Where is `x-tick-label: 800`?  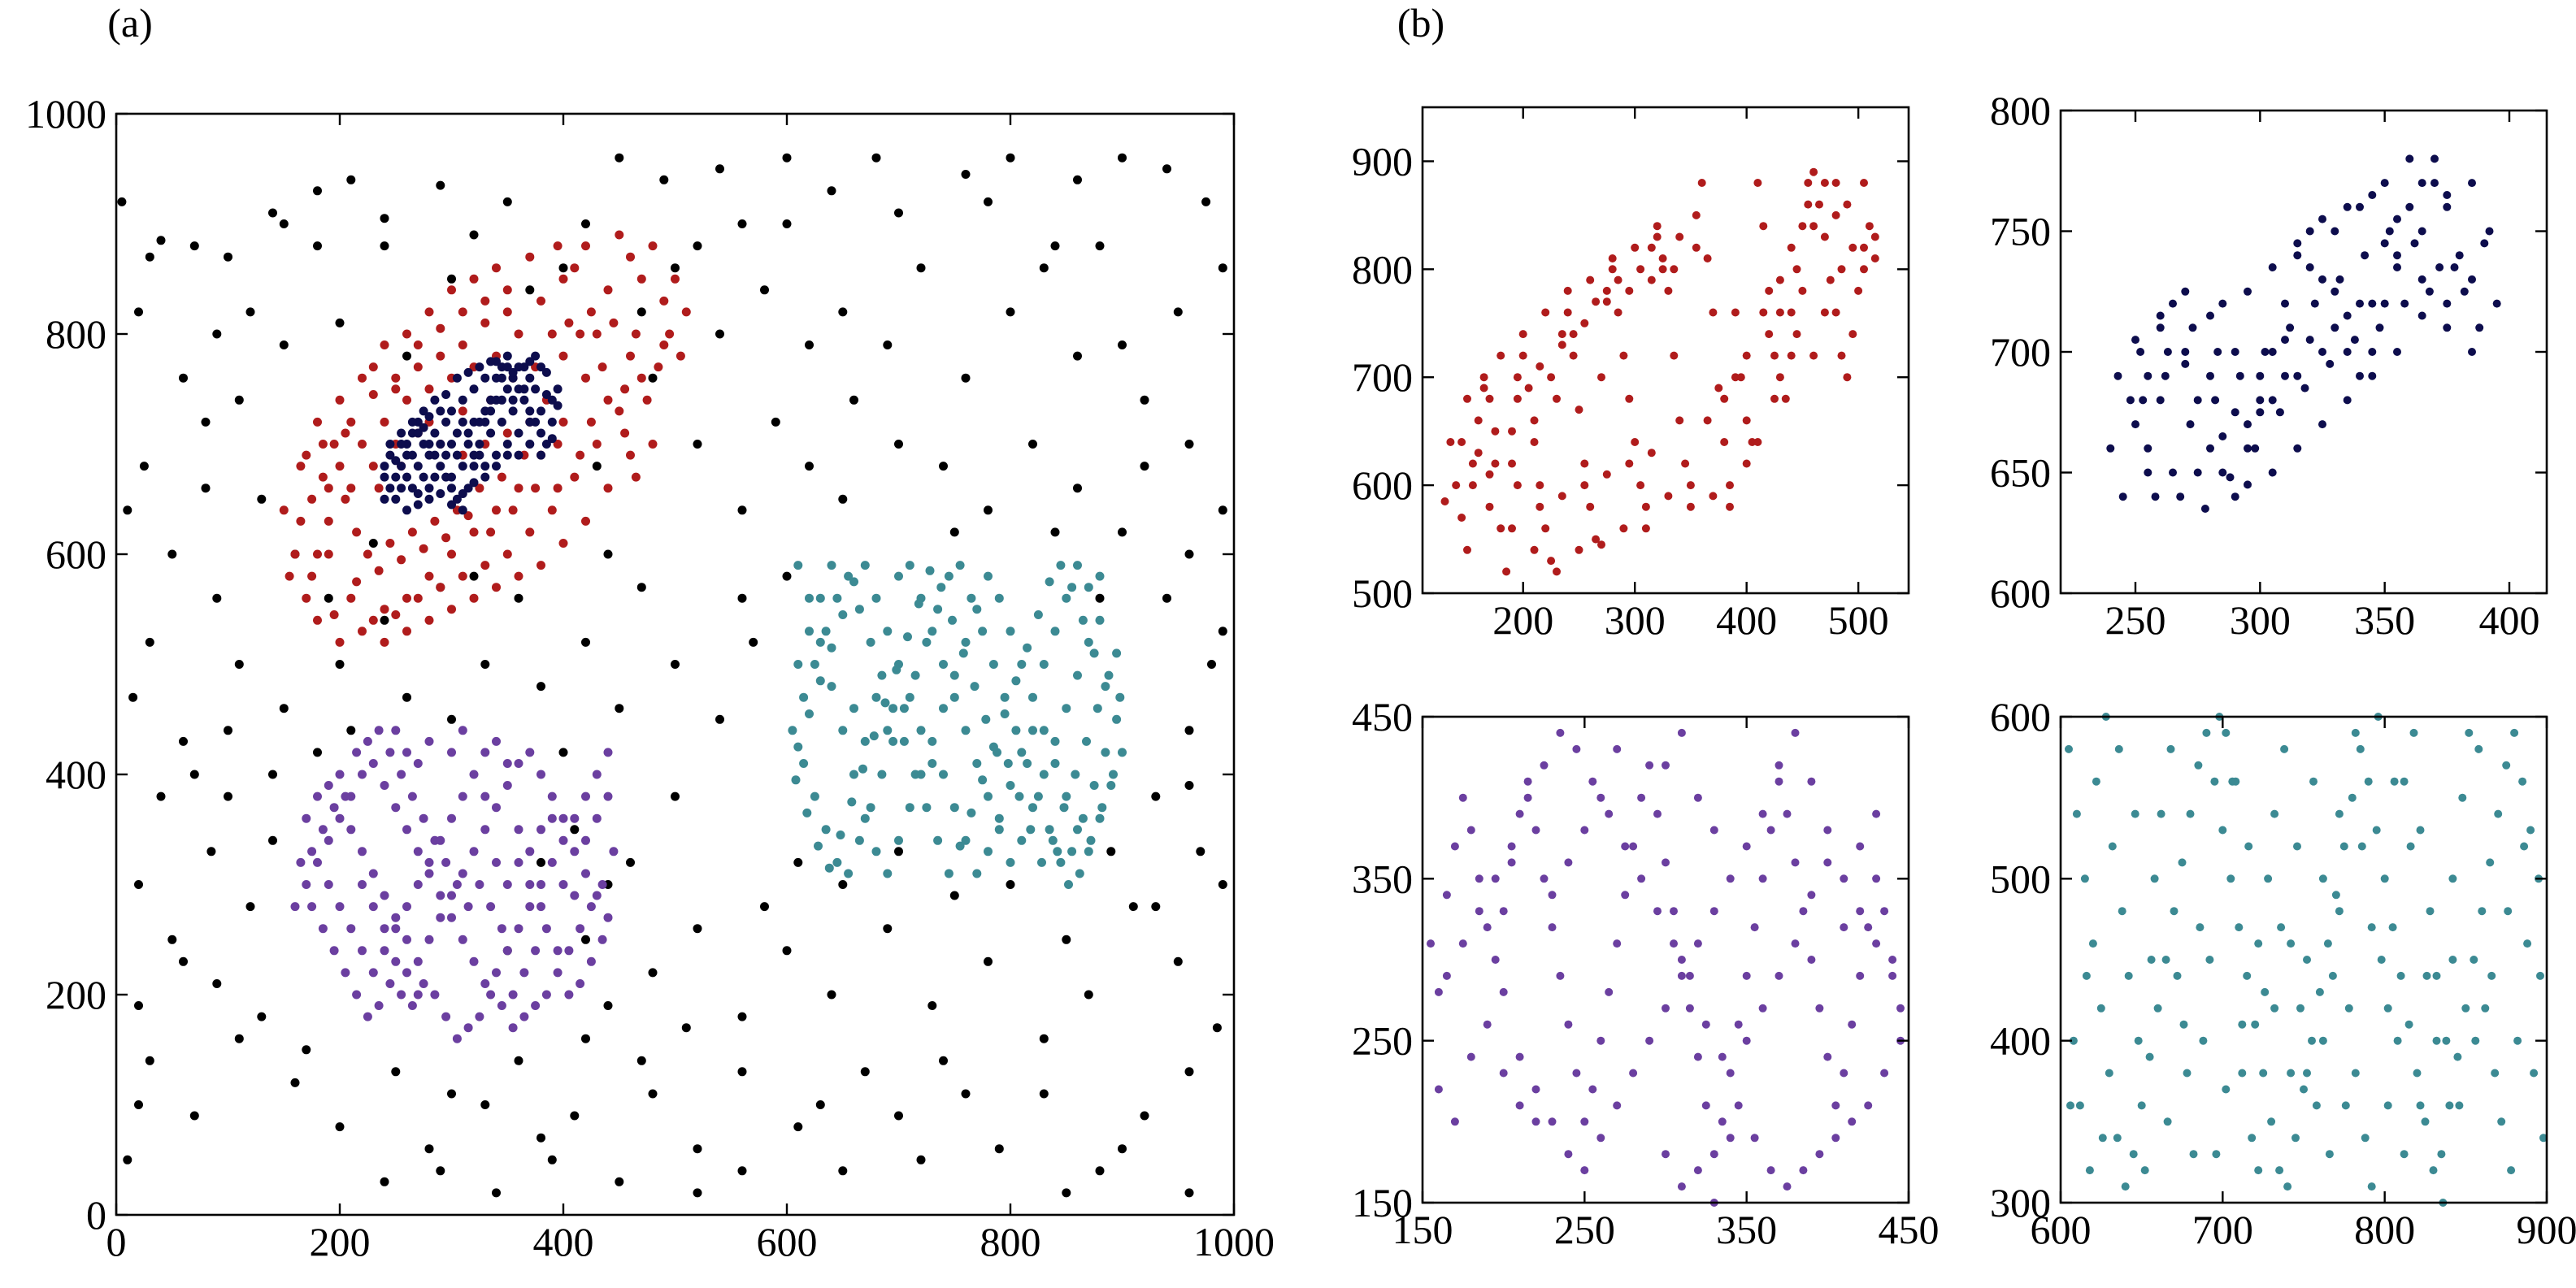
x-tick-label: 800 is located at coordinates (2384, 1229).